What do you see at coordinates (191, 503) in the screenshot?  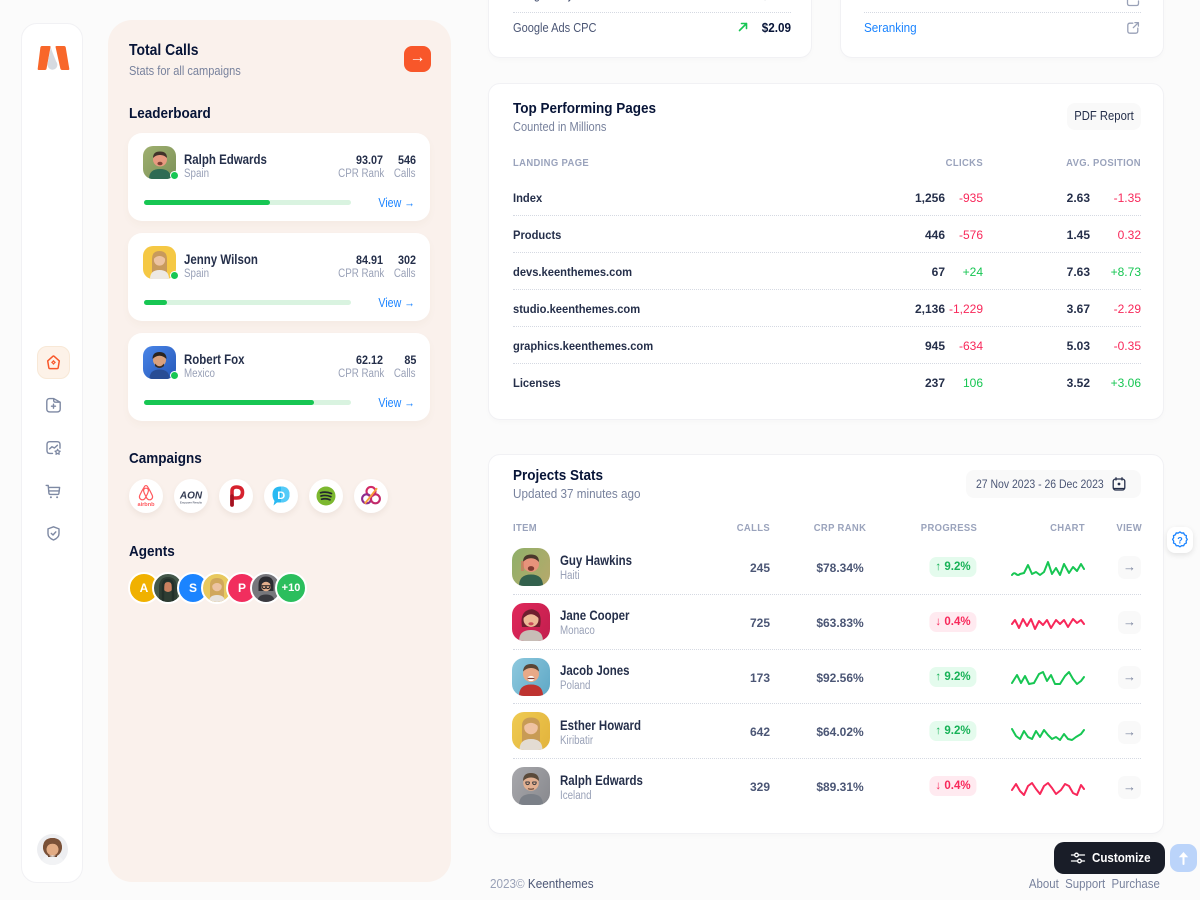 I see `svg-text: Empower Results` at bounding box center [191, 503].